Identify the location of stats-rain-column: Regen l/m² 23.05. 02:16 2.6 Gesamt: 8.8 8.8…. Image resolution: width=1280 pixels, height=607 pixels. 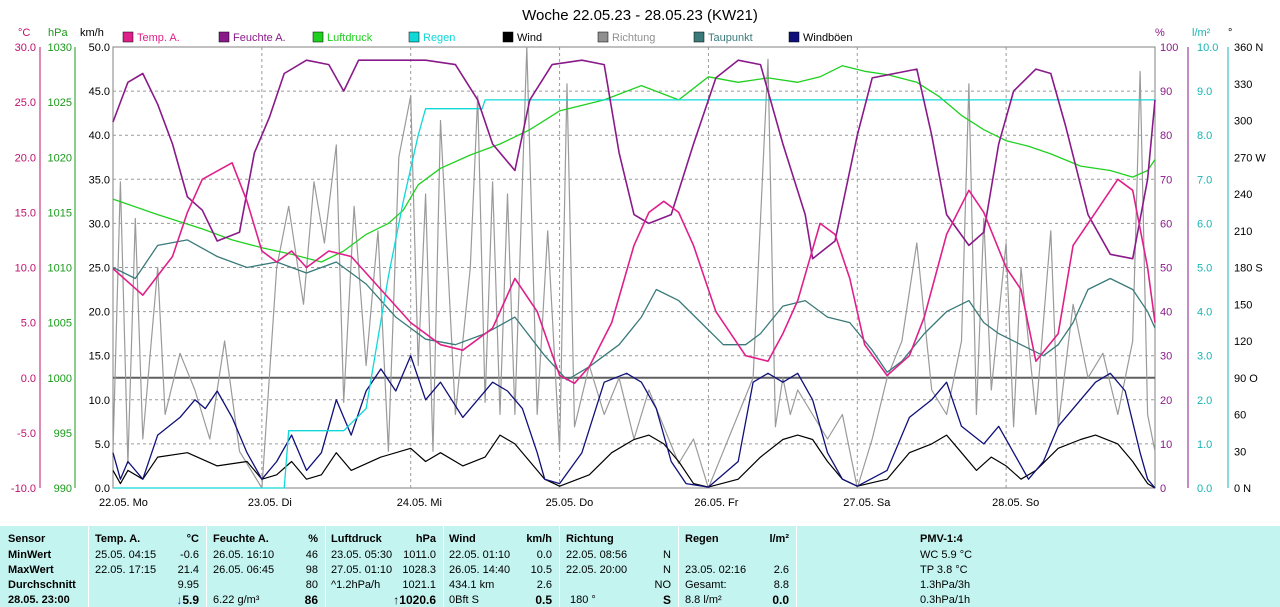
(737, 566).